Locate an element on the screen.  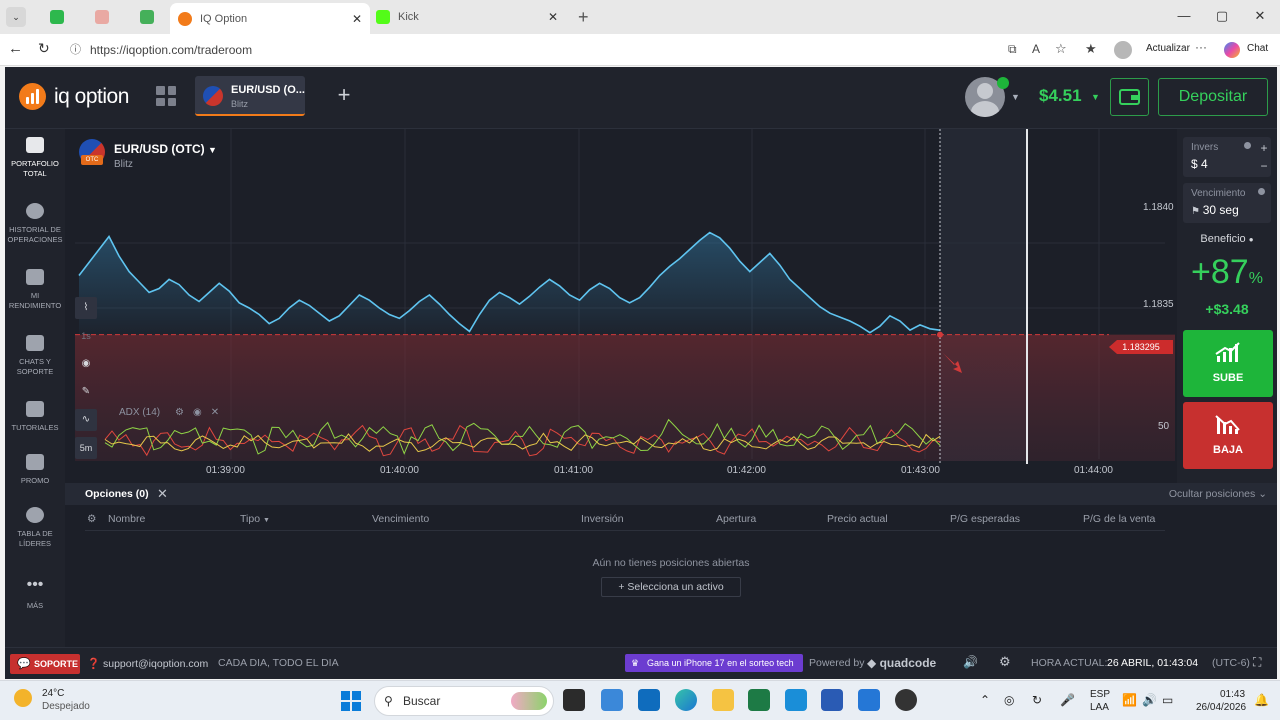
sidebar-item-5: TUTORIALES is located at coordinates (35, 417).